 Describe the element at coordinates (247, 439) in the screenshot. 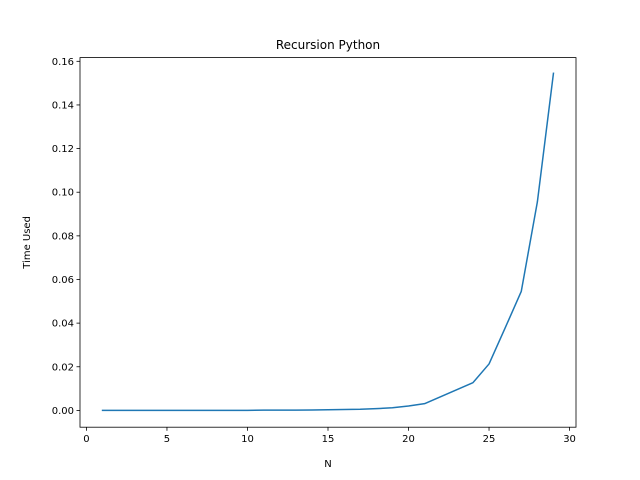

I see `x-tick-label: 10` at that location.